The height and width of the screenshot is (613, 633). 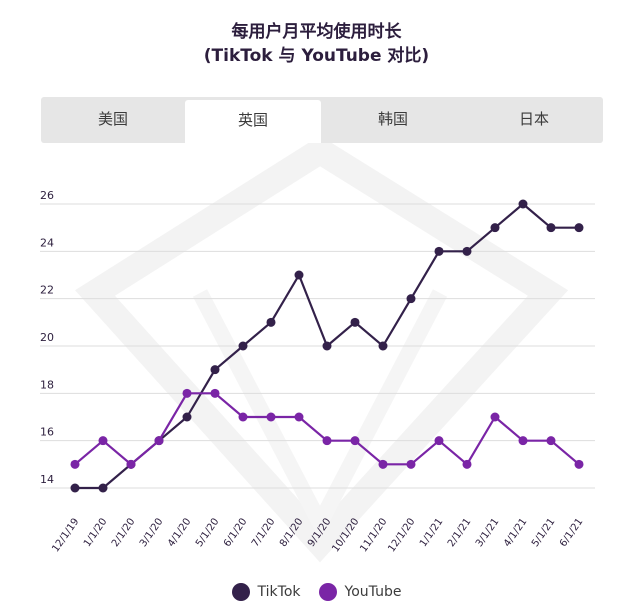 What do you see at coordinates (47, 195) in the screenshot?
I see `y-tick-label: 26` at bounding box center [47, 195].